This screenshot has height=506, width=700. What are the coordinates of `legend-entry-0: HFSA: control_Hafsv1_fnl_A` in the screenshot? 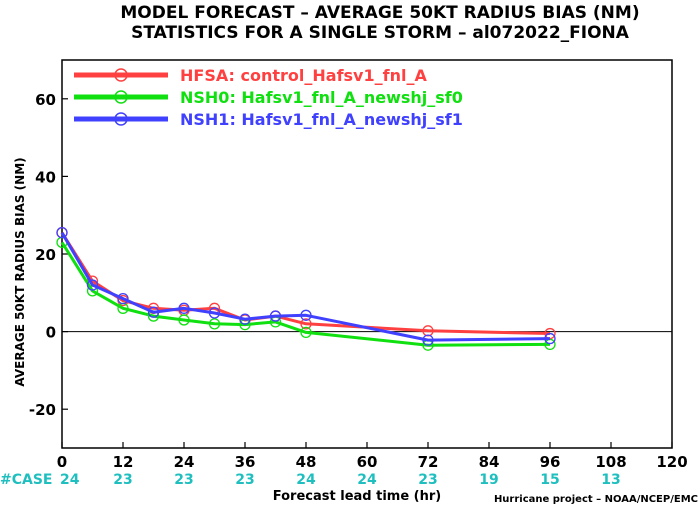 It's located at (303, 75).